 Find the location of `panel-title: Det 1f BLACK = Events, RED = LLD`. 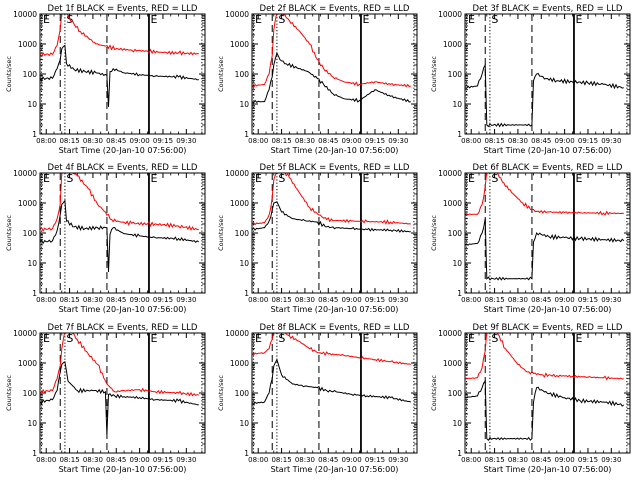

panel-title: Det 1f BLACK = Events, RED = LLD is located at coordinates (123, 9).